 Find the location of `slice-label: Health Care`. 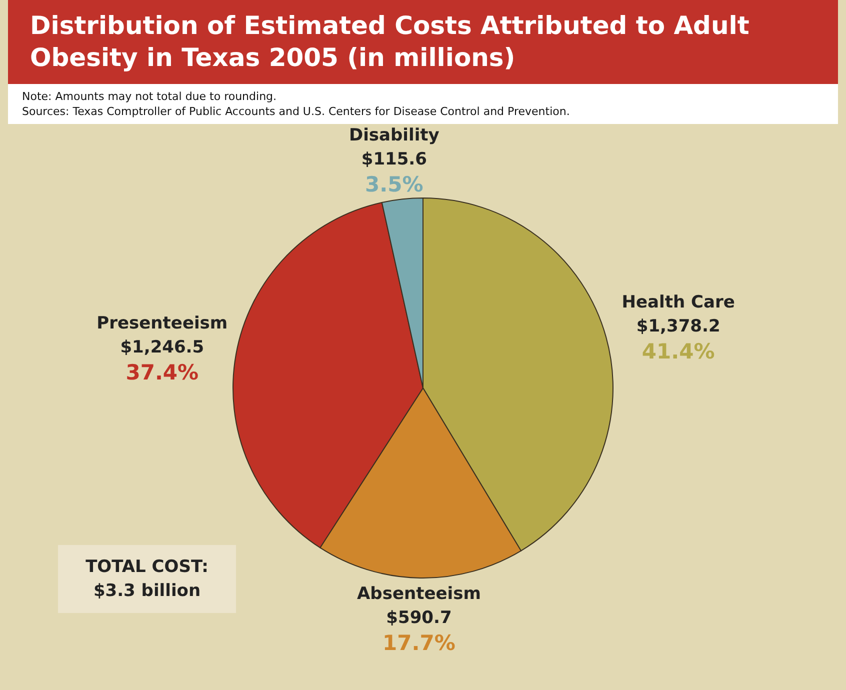

slice-label: Health Care is located at coordinates (678, 302).